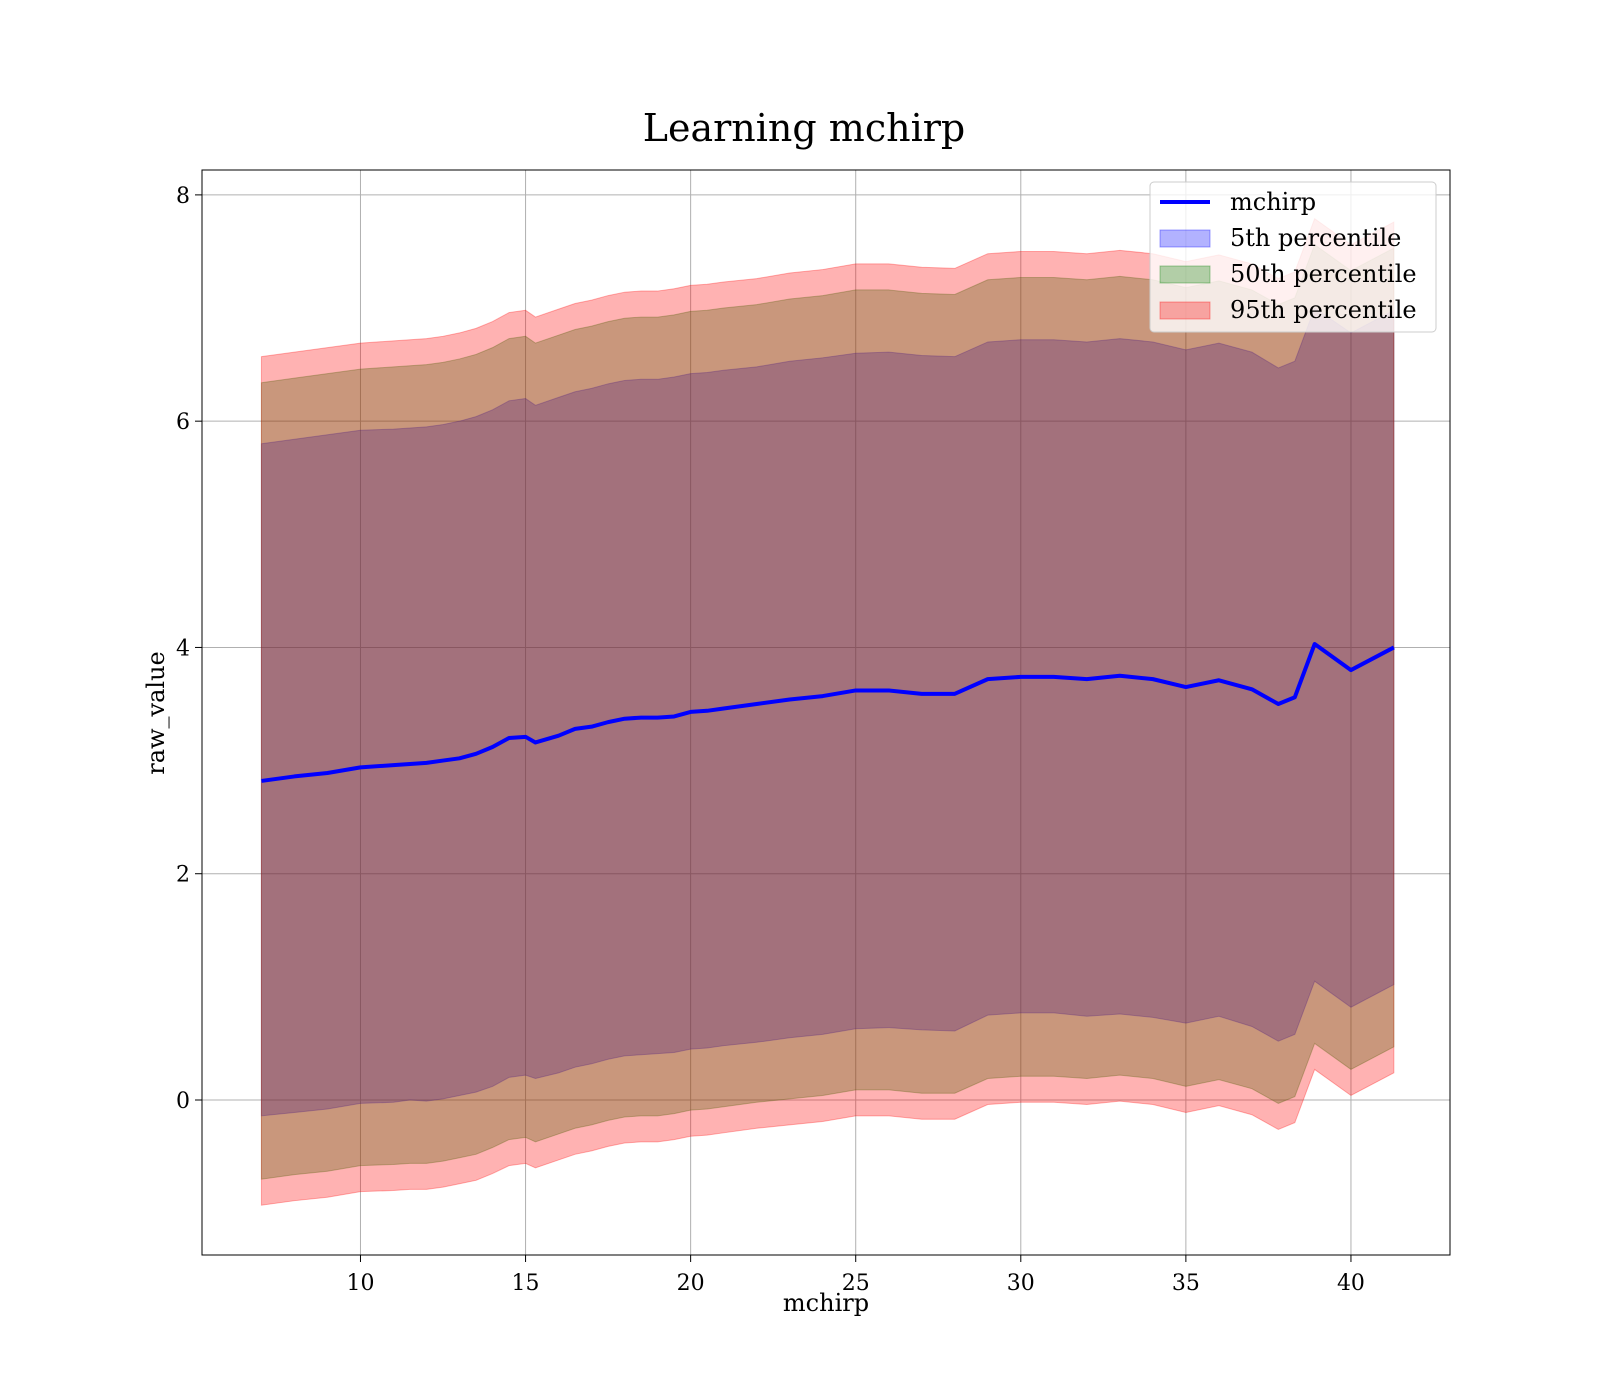 The height and width of the screenshot is (1400, 1600). I want to click on series-line-mchirp, so click(828, 712).